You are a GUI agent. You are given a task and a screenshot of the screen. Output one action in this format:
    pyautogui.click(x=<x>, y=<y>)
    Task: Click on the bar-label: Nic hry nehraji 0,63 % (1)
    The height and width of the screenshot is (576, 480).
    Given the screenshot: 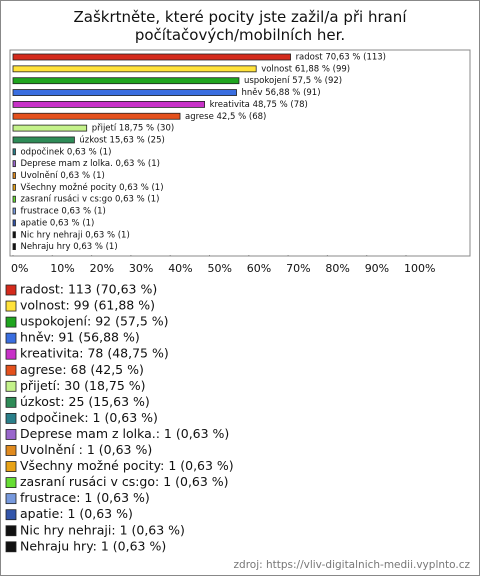 What is the action you would take?
    pyautogui.click(x=74, y=235)
    